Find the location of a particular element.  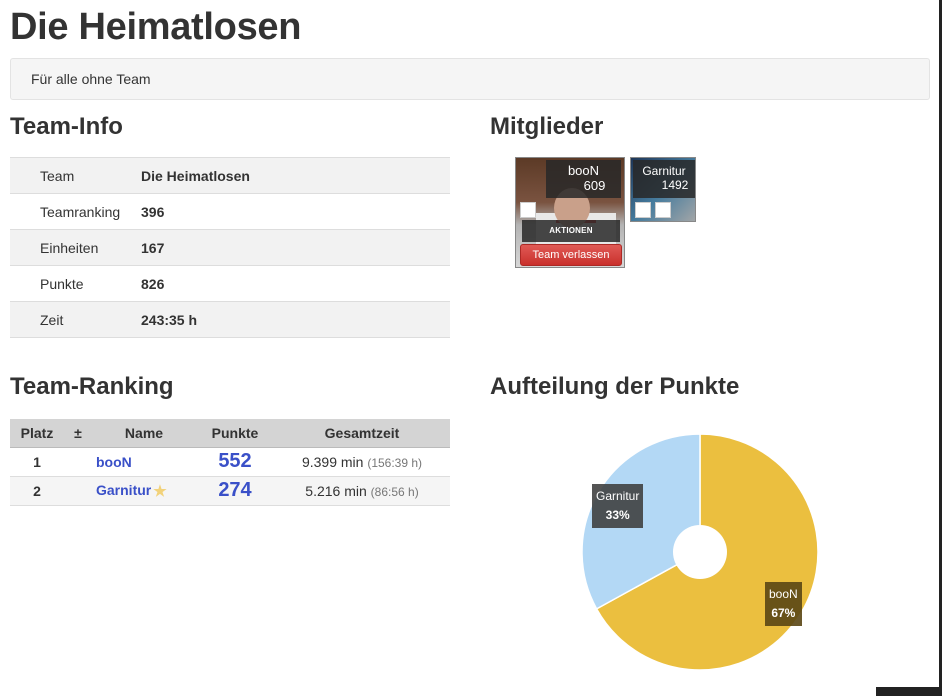

rank-time: 5.216 min (86:56 h) is located at coordinates (362, 491).